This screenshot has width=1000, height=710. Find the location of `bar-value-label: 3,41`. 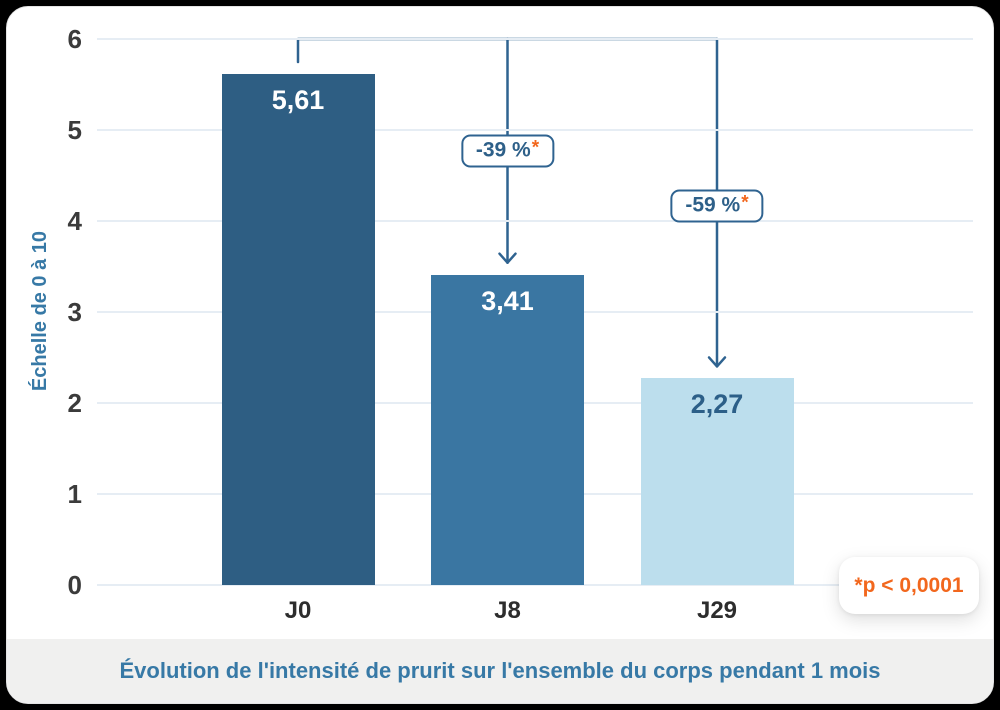

bar-value-label: 3,41 is located at coordinates (507, 300).